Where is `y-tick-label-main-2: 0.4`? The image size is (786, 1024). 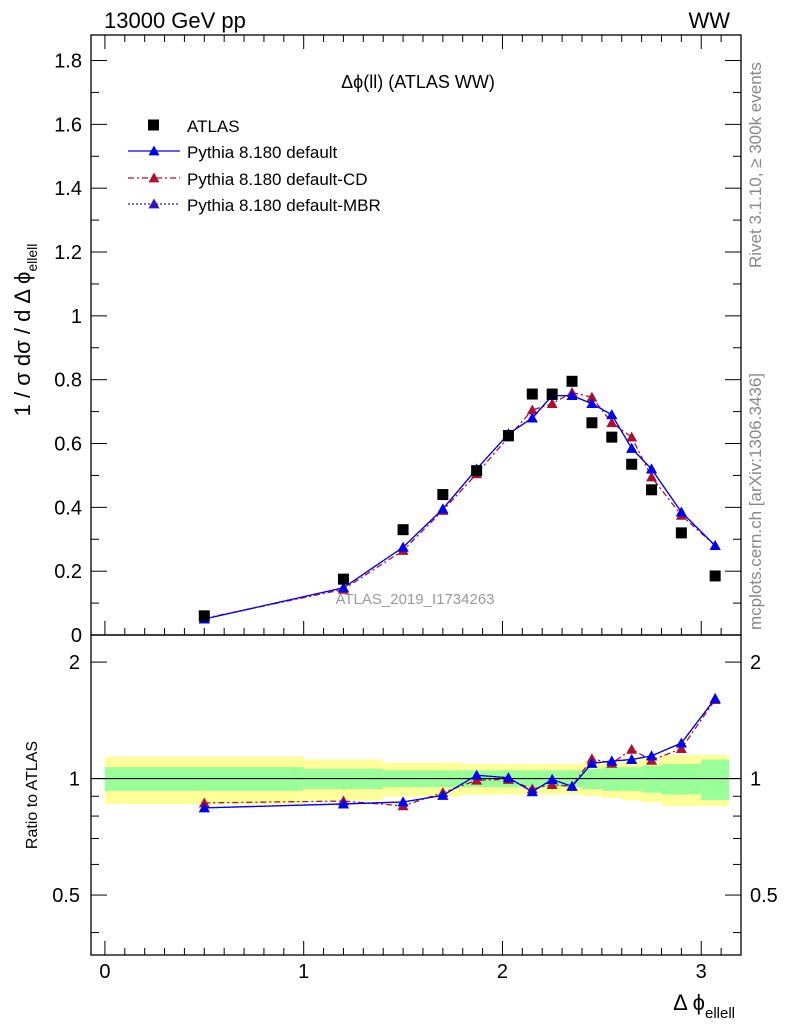 y-tick-label-main-2: 0.4 is located at coordinates (68, 508).